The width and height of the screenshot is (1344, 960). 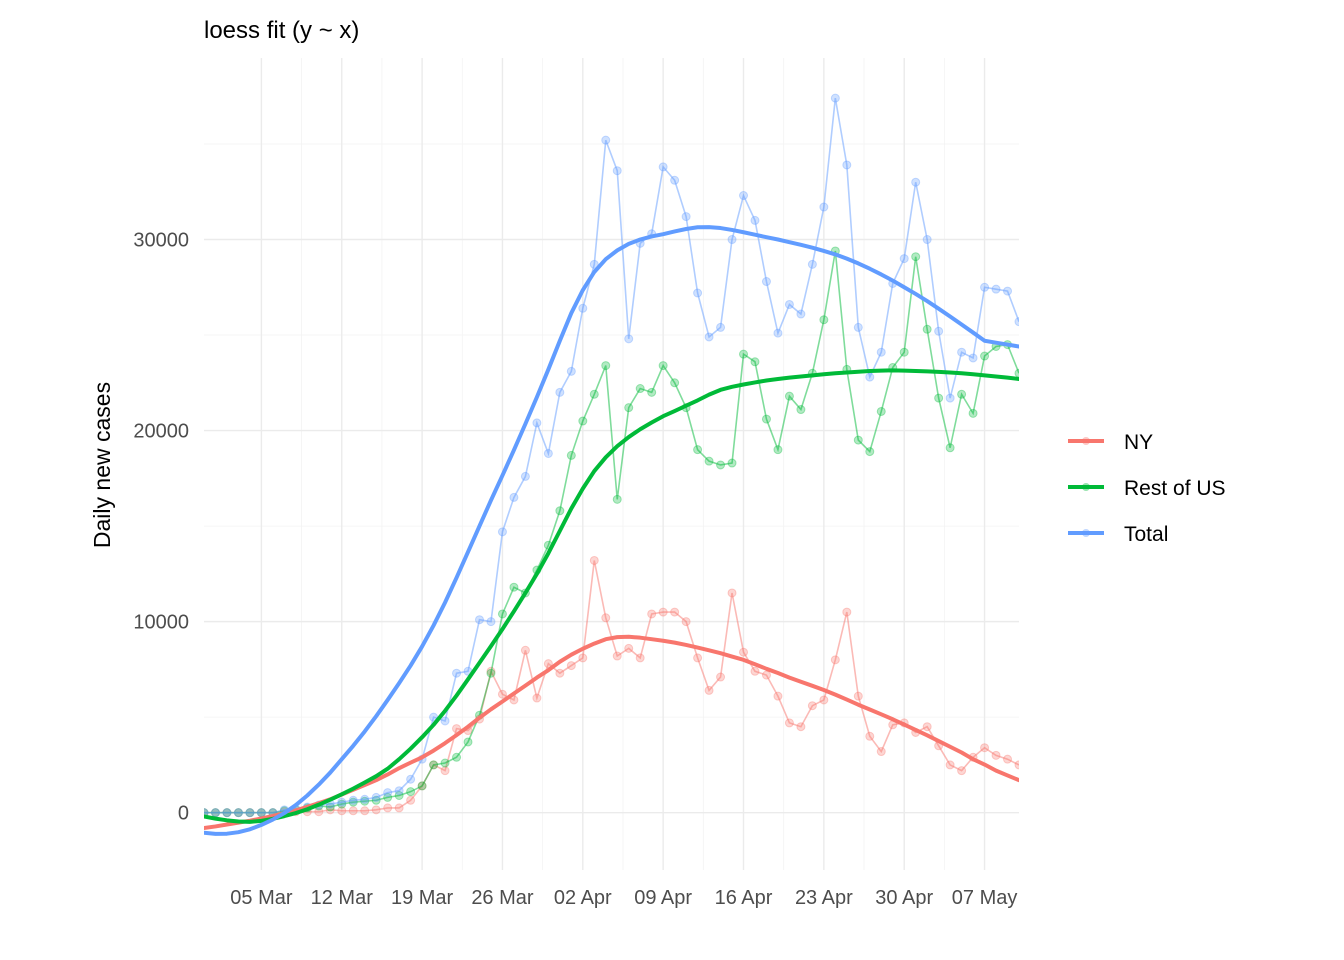 What do you see at coordinates (1175, 488) in the screenshot?
I see `legend-label-rest-of-us: Rest of US` at bounding box center [1175, 488].